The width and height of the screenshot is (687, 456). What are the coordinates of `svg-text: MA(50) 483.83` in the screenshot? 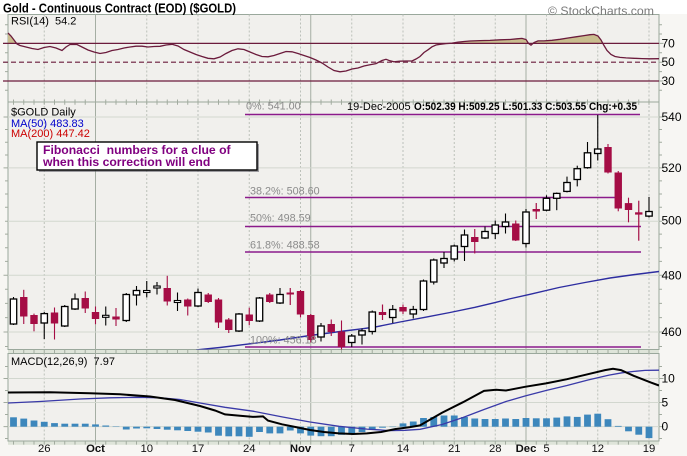 It's located at (47, 124).